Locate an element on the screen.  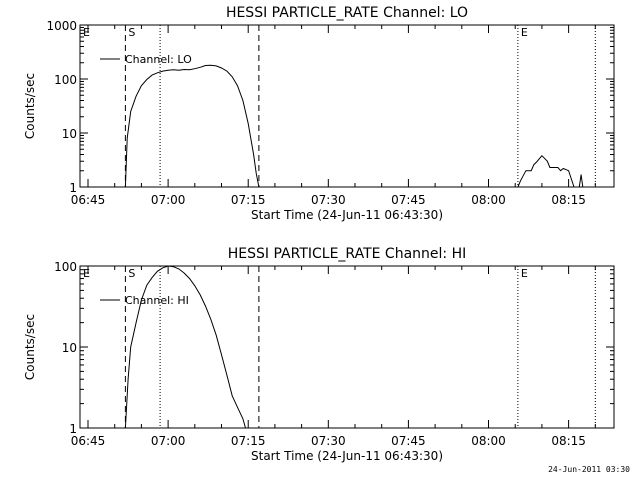
legend-label: Channel: LO is located at coordinates (158, 59).